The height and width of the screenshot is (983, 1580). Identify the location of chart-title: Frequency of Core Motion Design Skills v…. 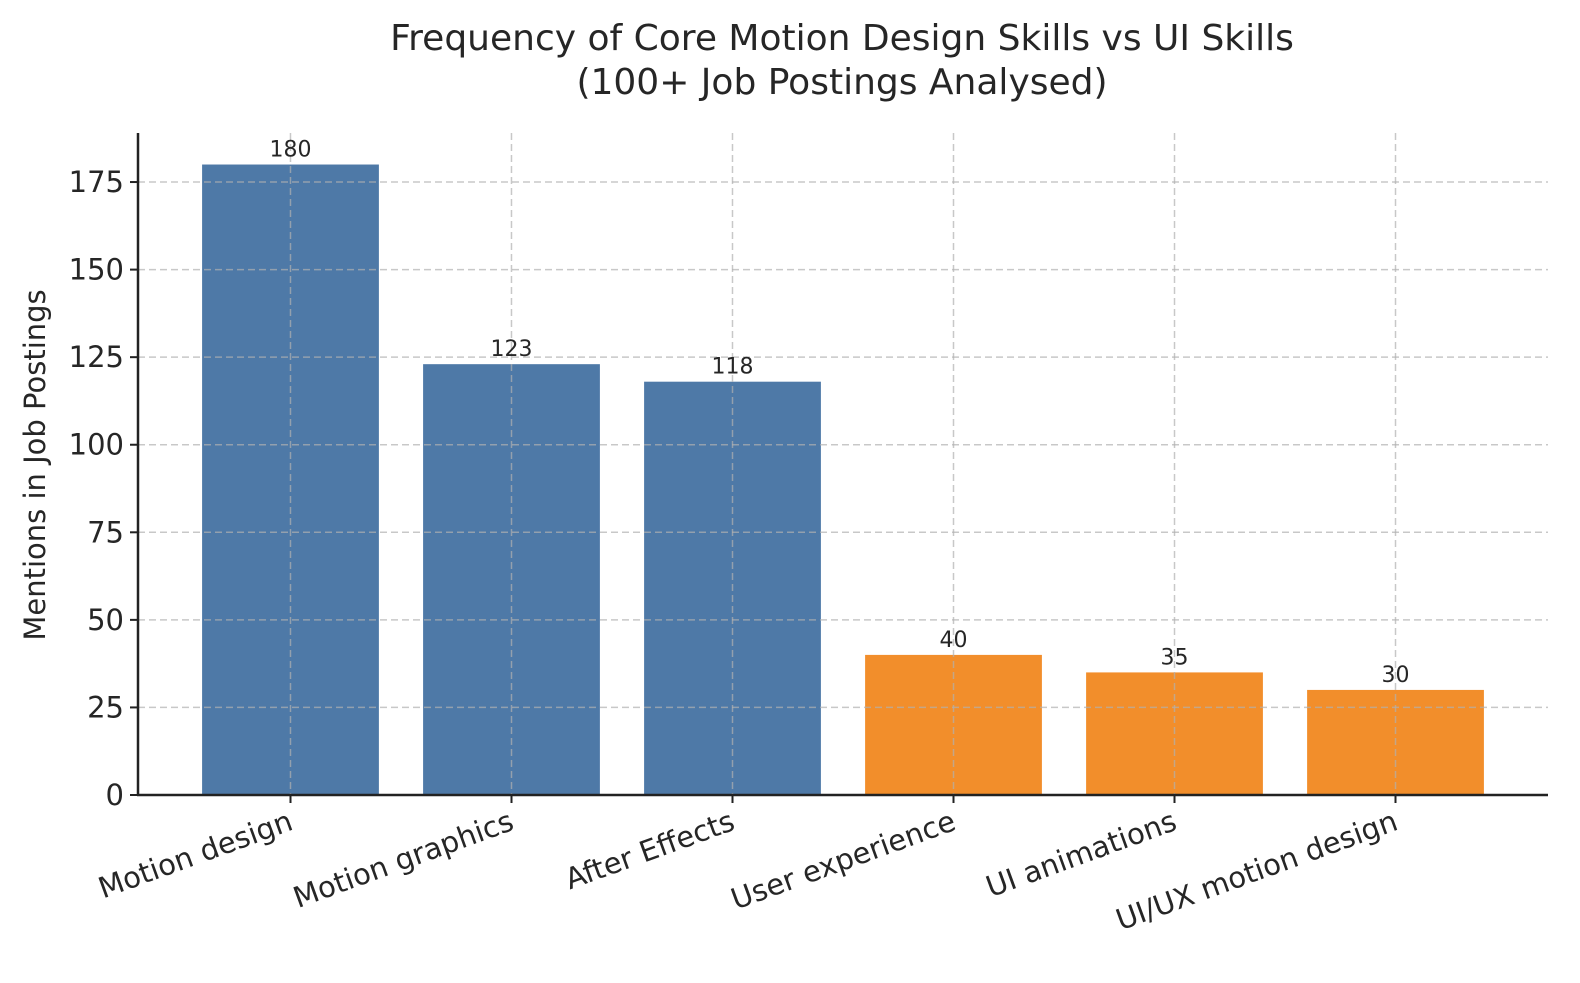
(842, 38).